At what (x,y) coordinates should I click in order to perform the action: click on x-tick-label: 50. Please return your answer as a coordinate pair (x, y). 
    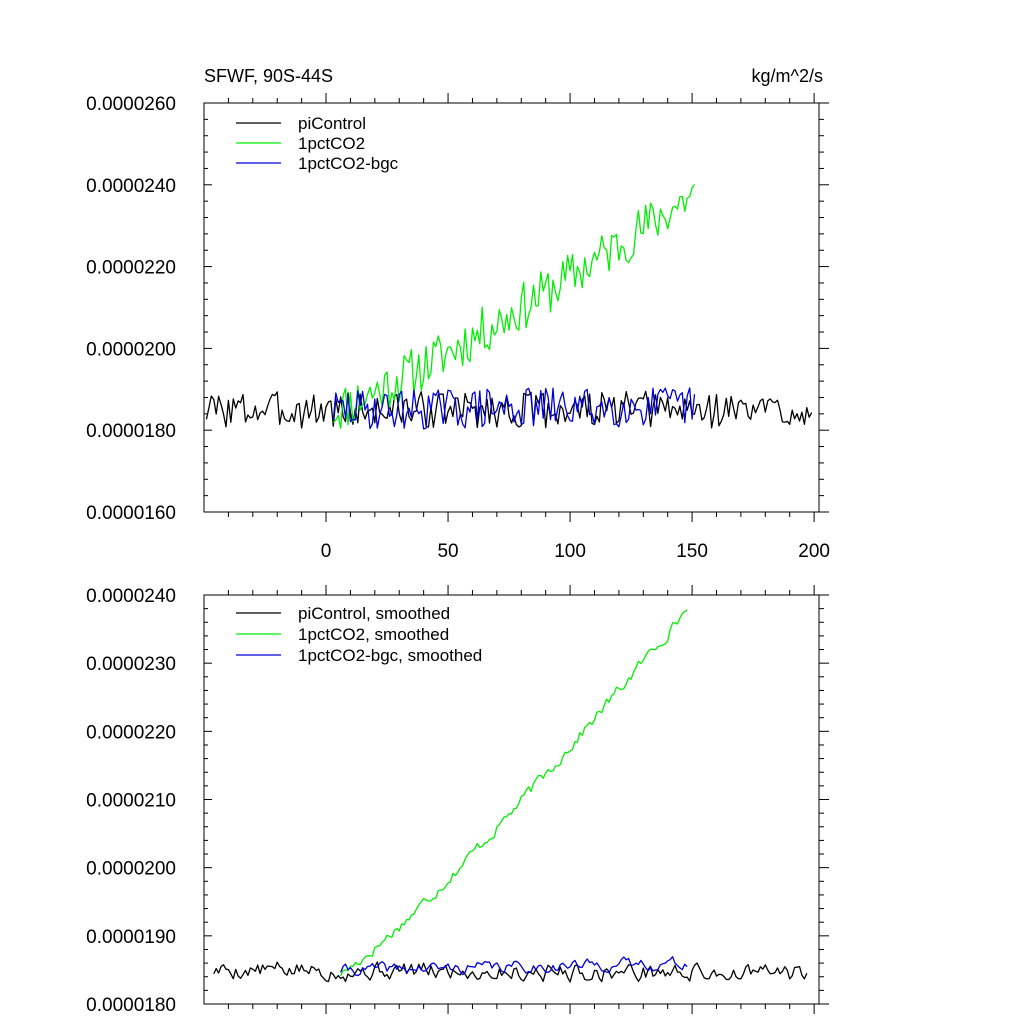
    Looking at the image, I should click on (447, 551).